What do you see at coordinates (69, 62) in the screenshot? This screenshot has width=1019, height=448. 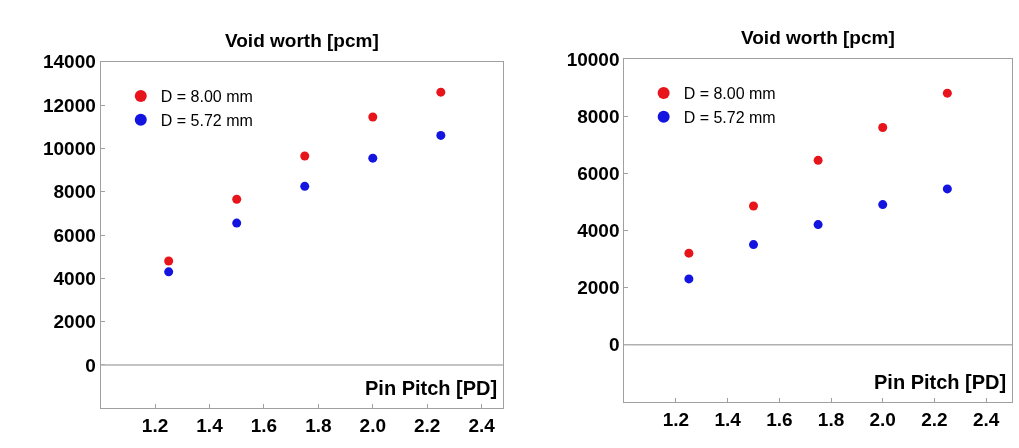 I see `y-tick-label: 14000` at bounding box center [69, 62].